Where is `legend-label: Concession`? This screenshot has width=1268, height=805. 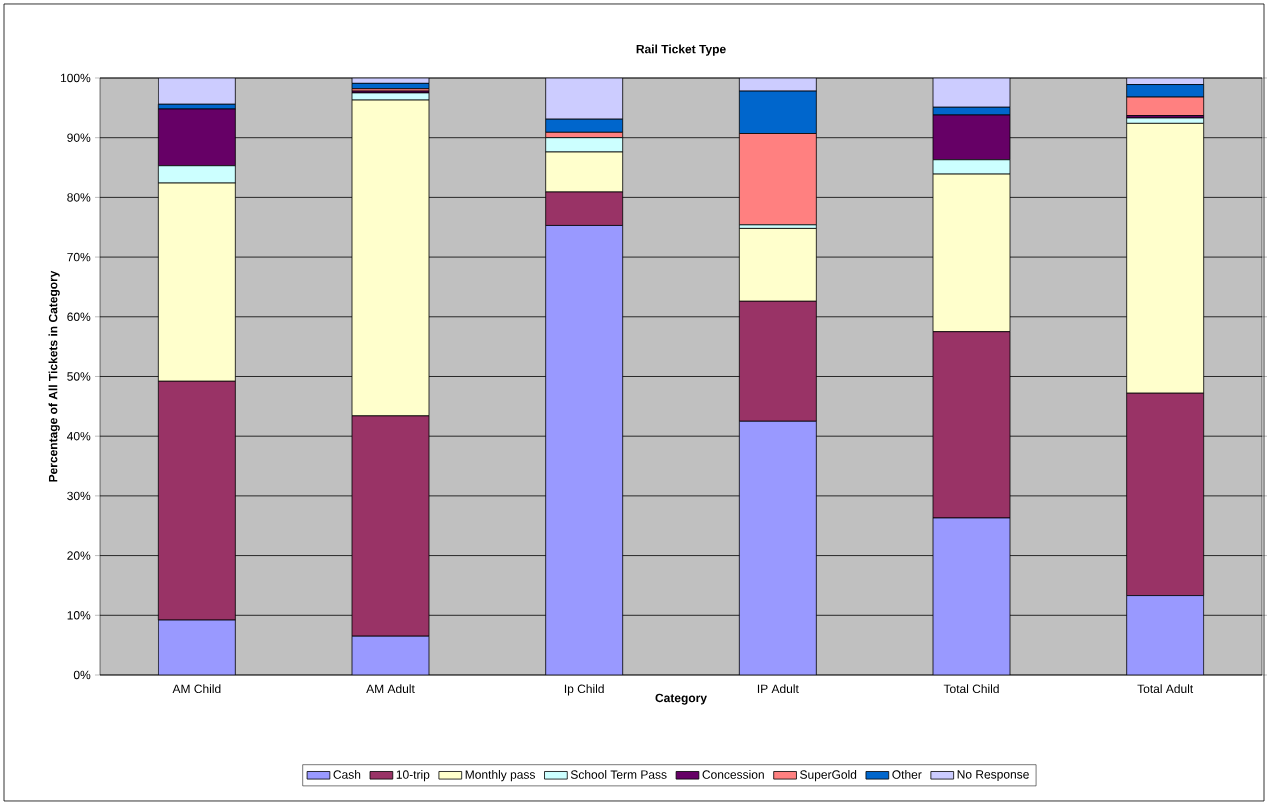
legend-label: Concession is located at coordinates (733, 774).